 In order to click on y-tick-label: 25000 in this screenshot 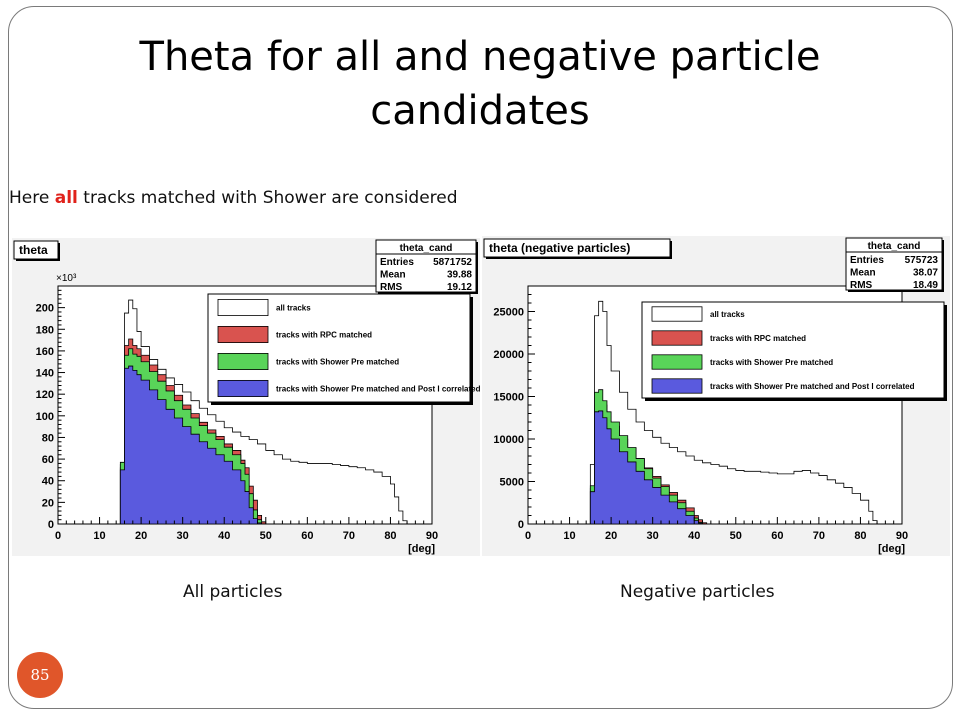, I will do `click(508, 313)`.